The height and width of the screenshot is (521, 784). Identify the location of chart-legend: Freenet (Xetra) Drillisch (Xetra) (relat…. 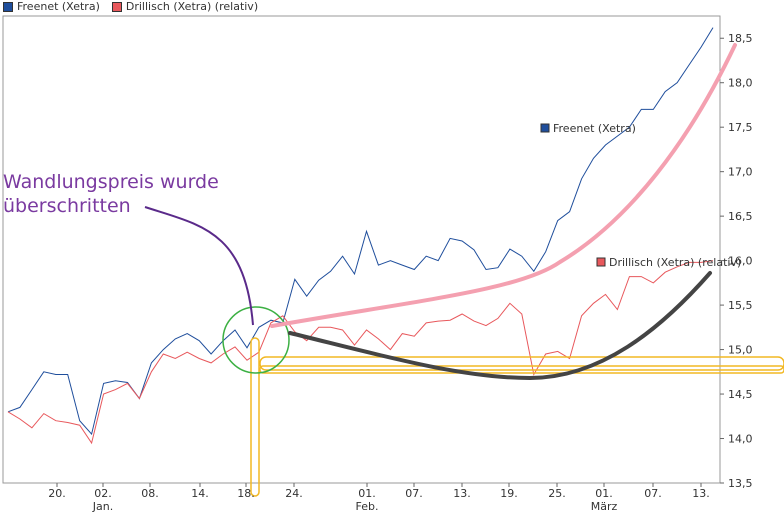
(130, 6).